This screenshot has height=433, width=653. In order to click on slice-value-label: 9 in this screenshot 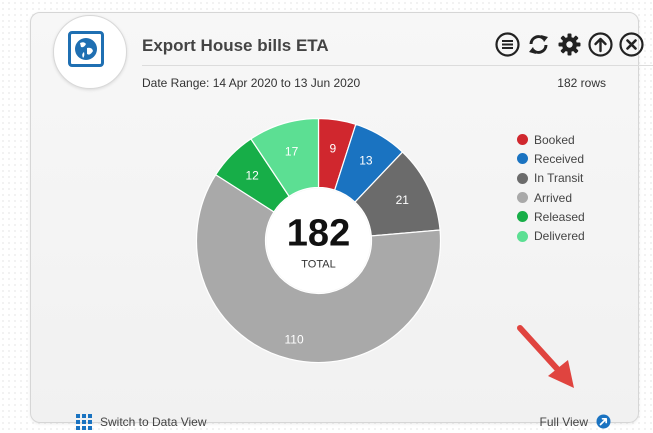, I will do `click(333, 149)`.